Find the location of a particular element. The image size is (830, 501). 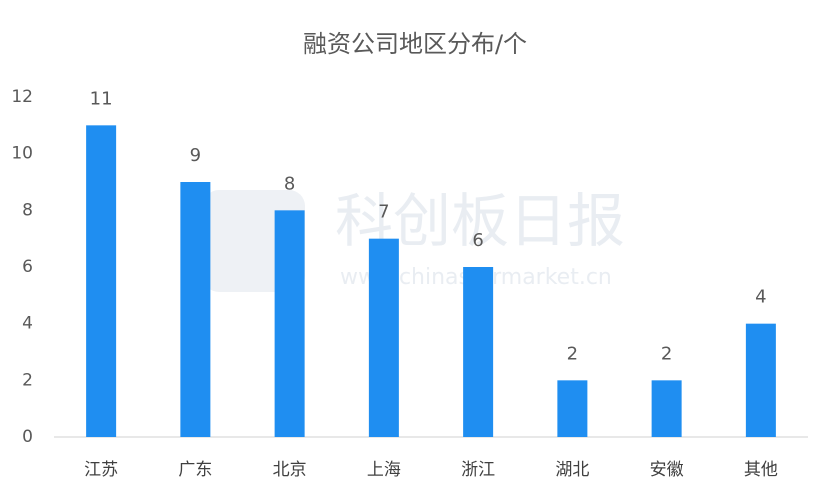

x-tick-label: 广东 is located at coordinates (195, 470).